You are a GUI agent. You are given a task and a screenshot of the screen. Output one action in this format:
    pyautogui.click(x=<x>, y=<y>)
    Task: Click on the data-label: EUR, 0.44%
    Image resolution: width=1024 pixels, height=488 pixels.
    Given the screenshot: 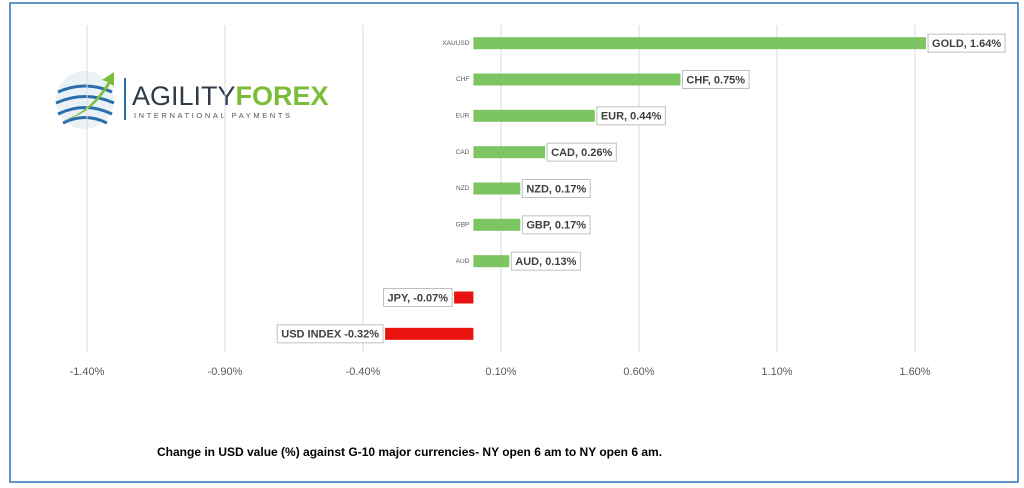 What is the action you would take?
    pyautogui.click(x=631, y=117)
    